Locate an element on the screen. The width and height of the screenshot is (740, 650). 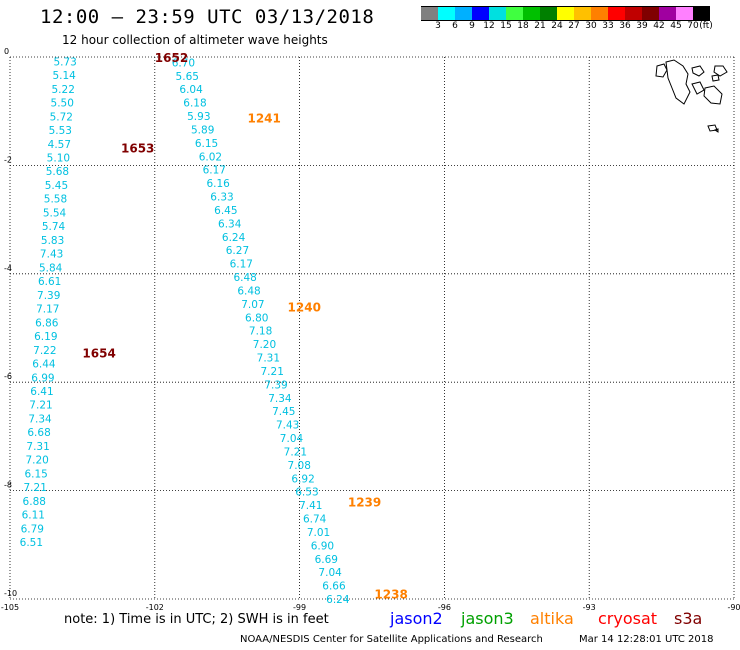
x-tick-label: -105 is located at coordinates (10, 607).